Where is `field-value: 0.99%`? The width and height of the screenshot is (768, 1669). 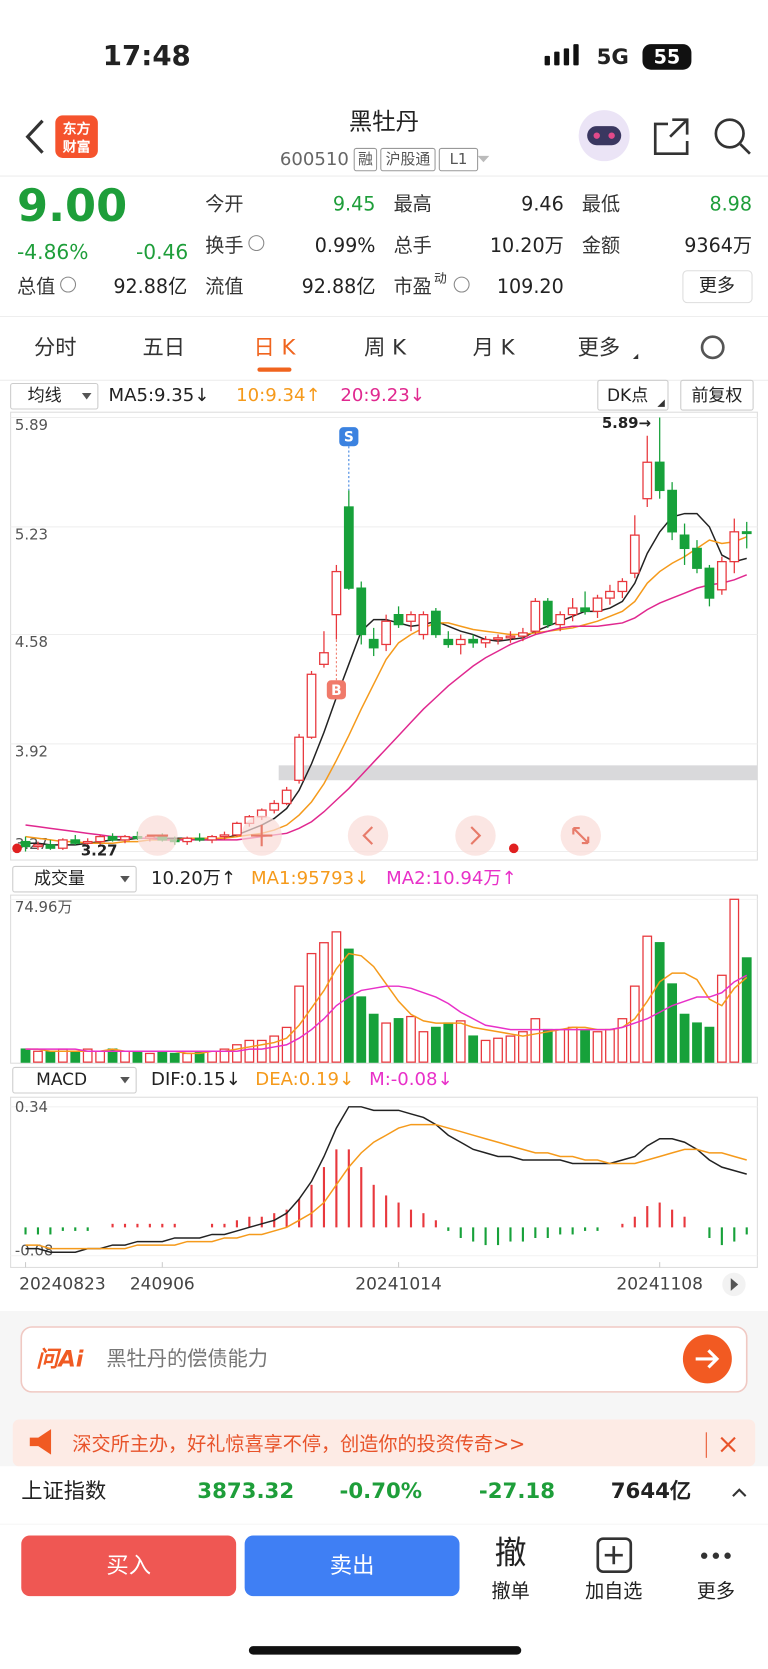
field-value: 0.99% is located at coordinates (345, 245).